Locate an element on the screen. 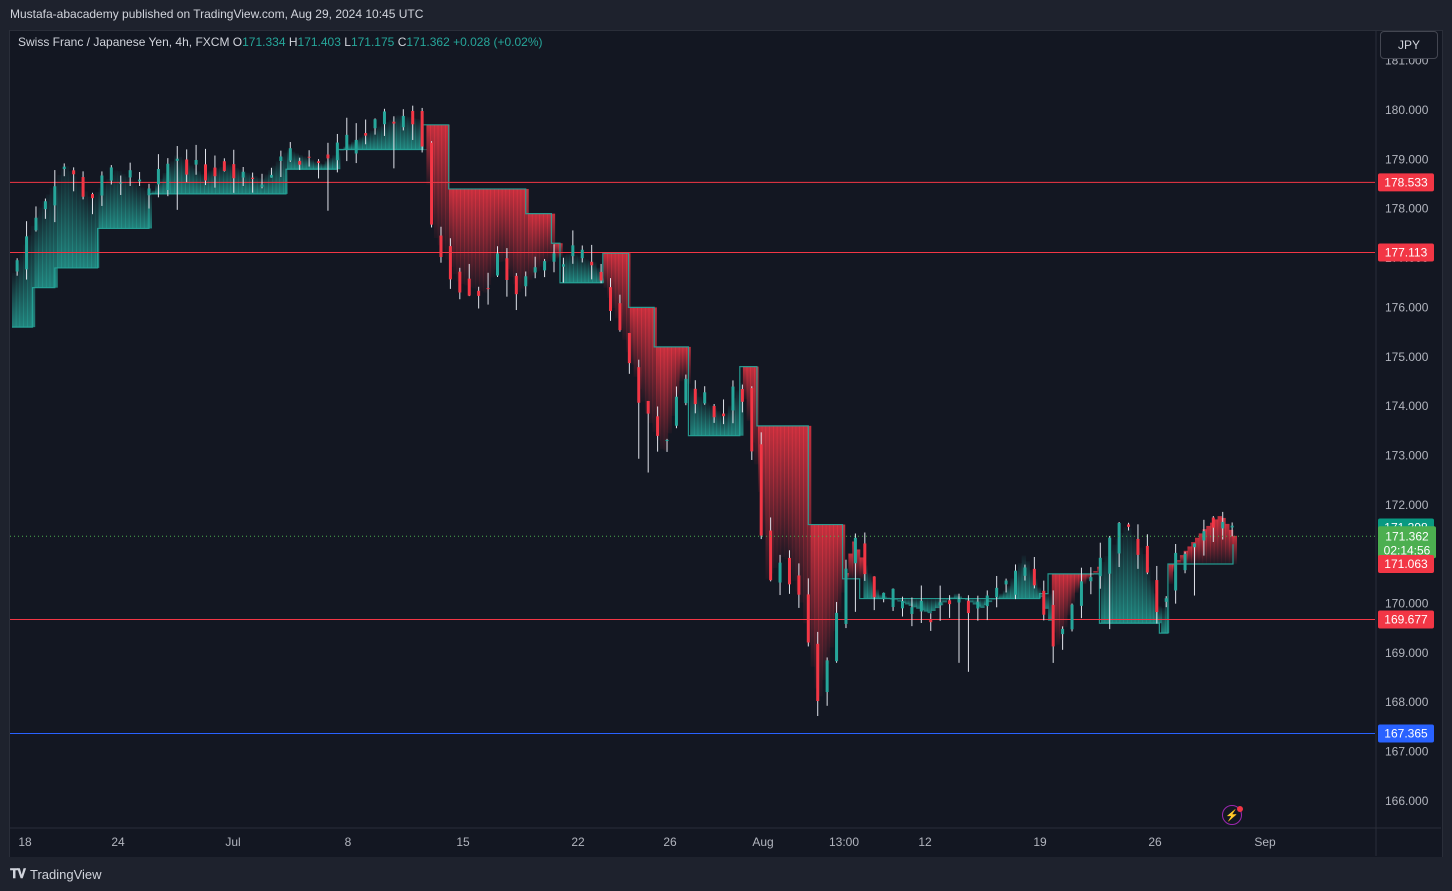 This screenshot has height=891, width=1452. tradingview-brand: 𝐓𝐕 TradingView is located at coordinates (56, 874).